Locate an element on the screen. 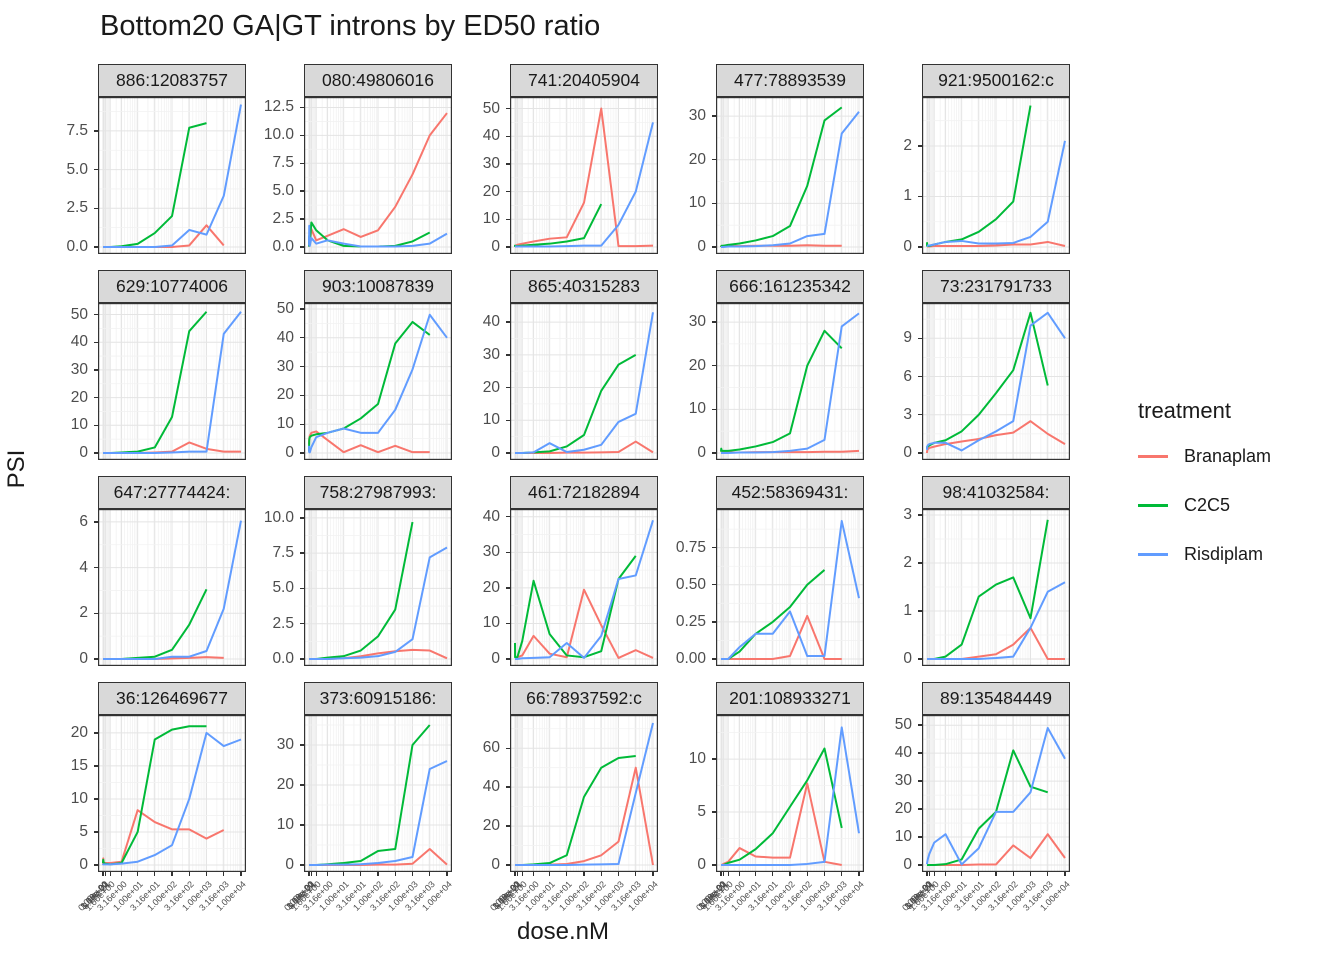 The width and height of the screenshot is (1344, 960). facet-strip-label: 647:27774424: is located at coordinates (172, 492).